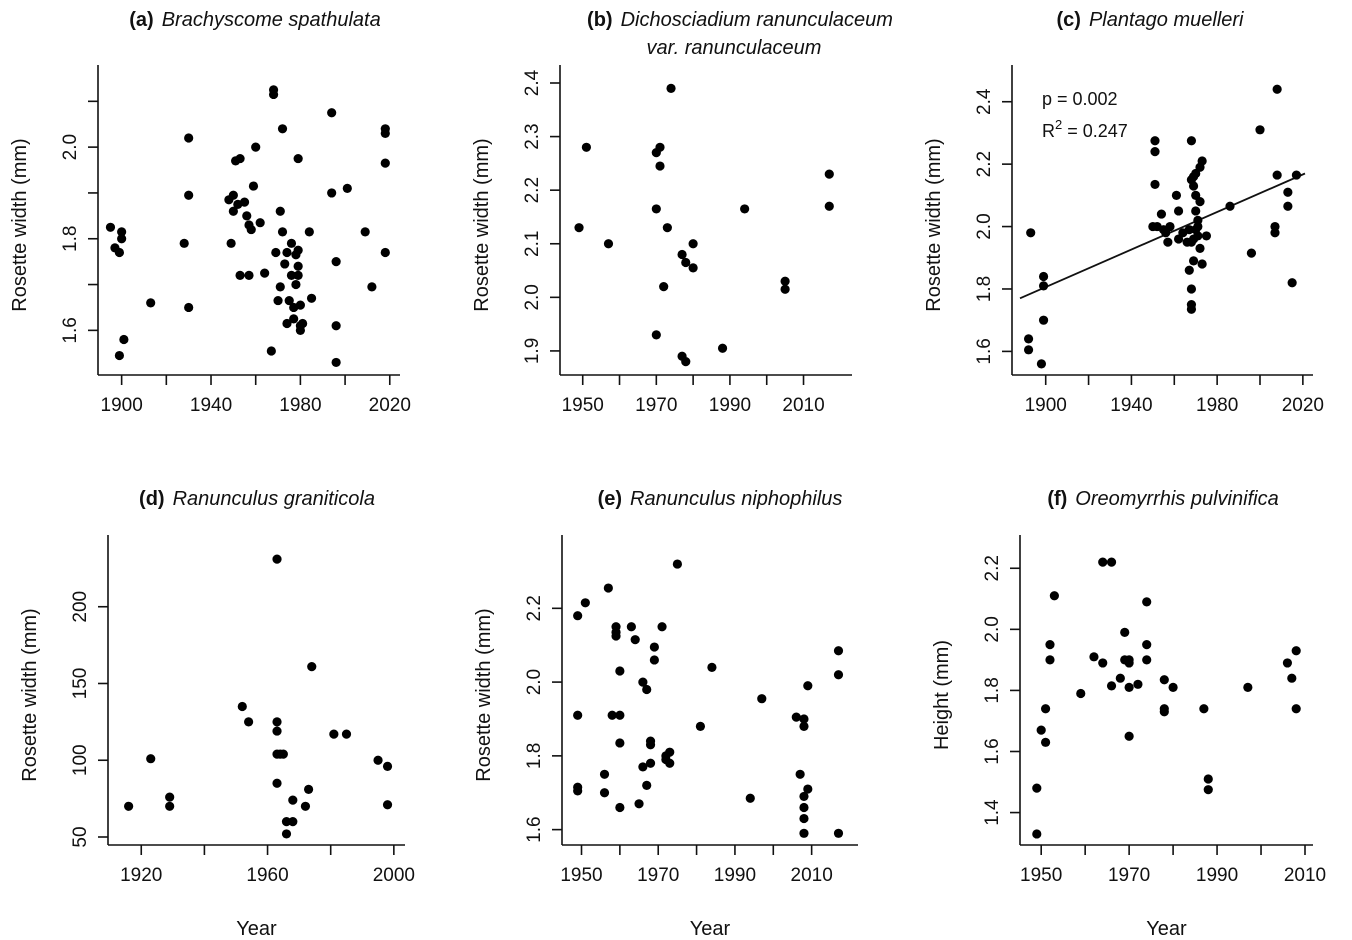 This screenshot has height=940, width=1352. Describe the element at coordinates (984, 351) in the screenshot. I see `y-tick-label: 1.6` at that location.